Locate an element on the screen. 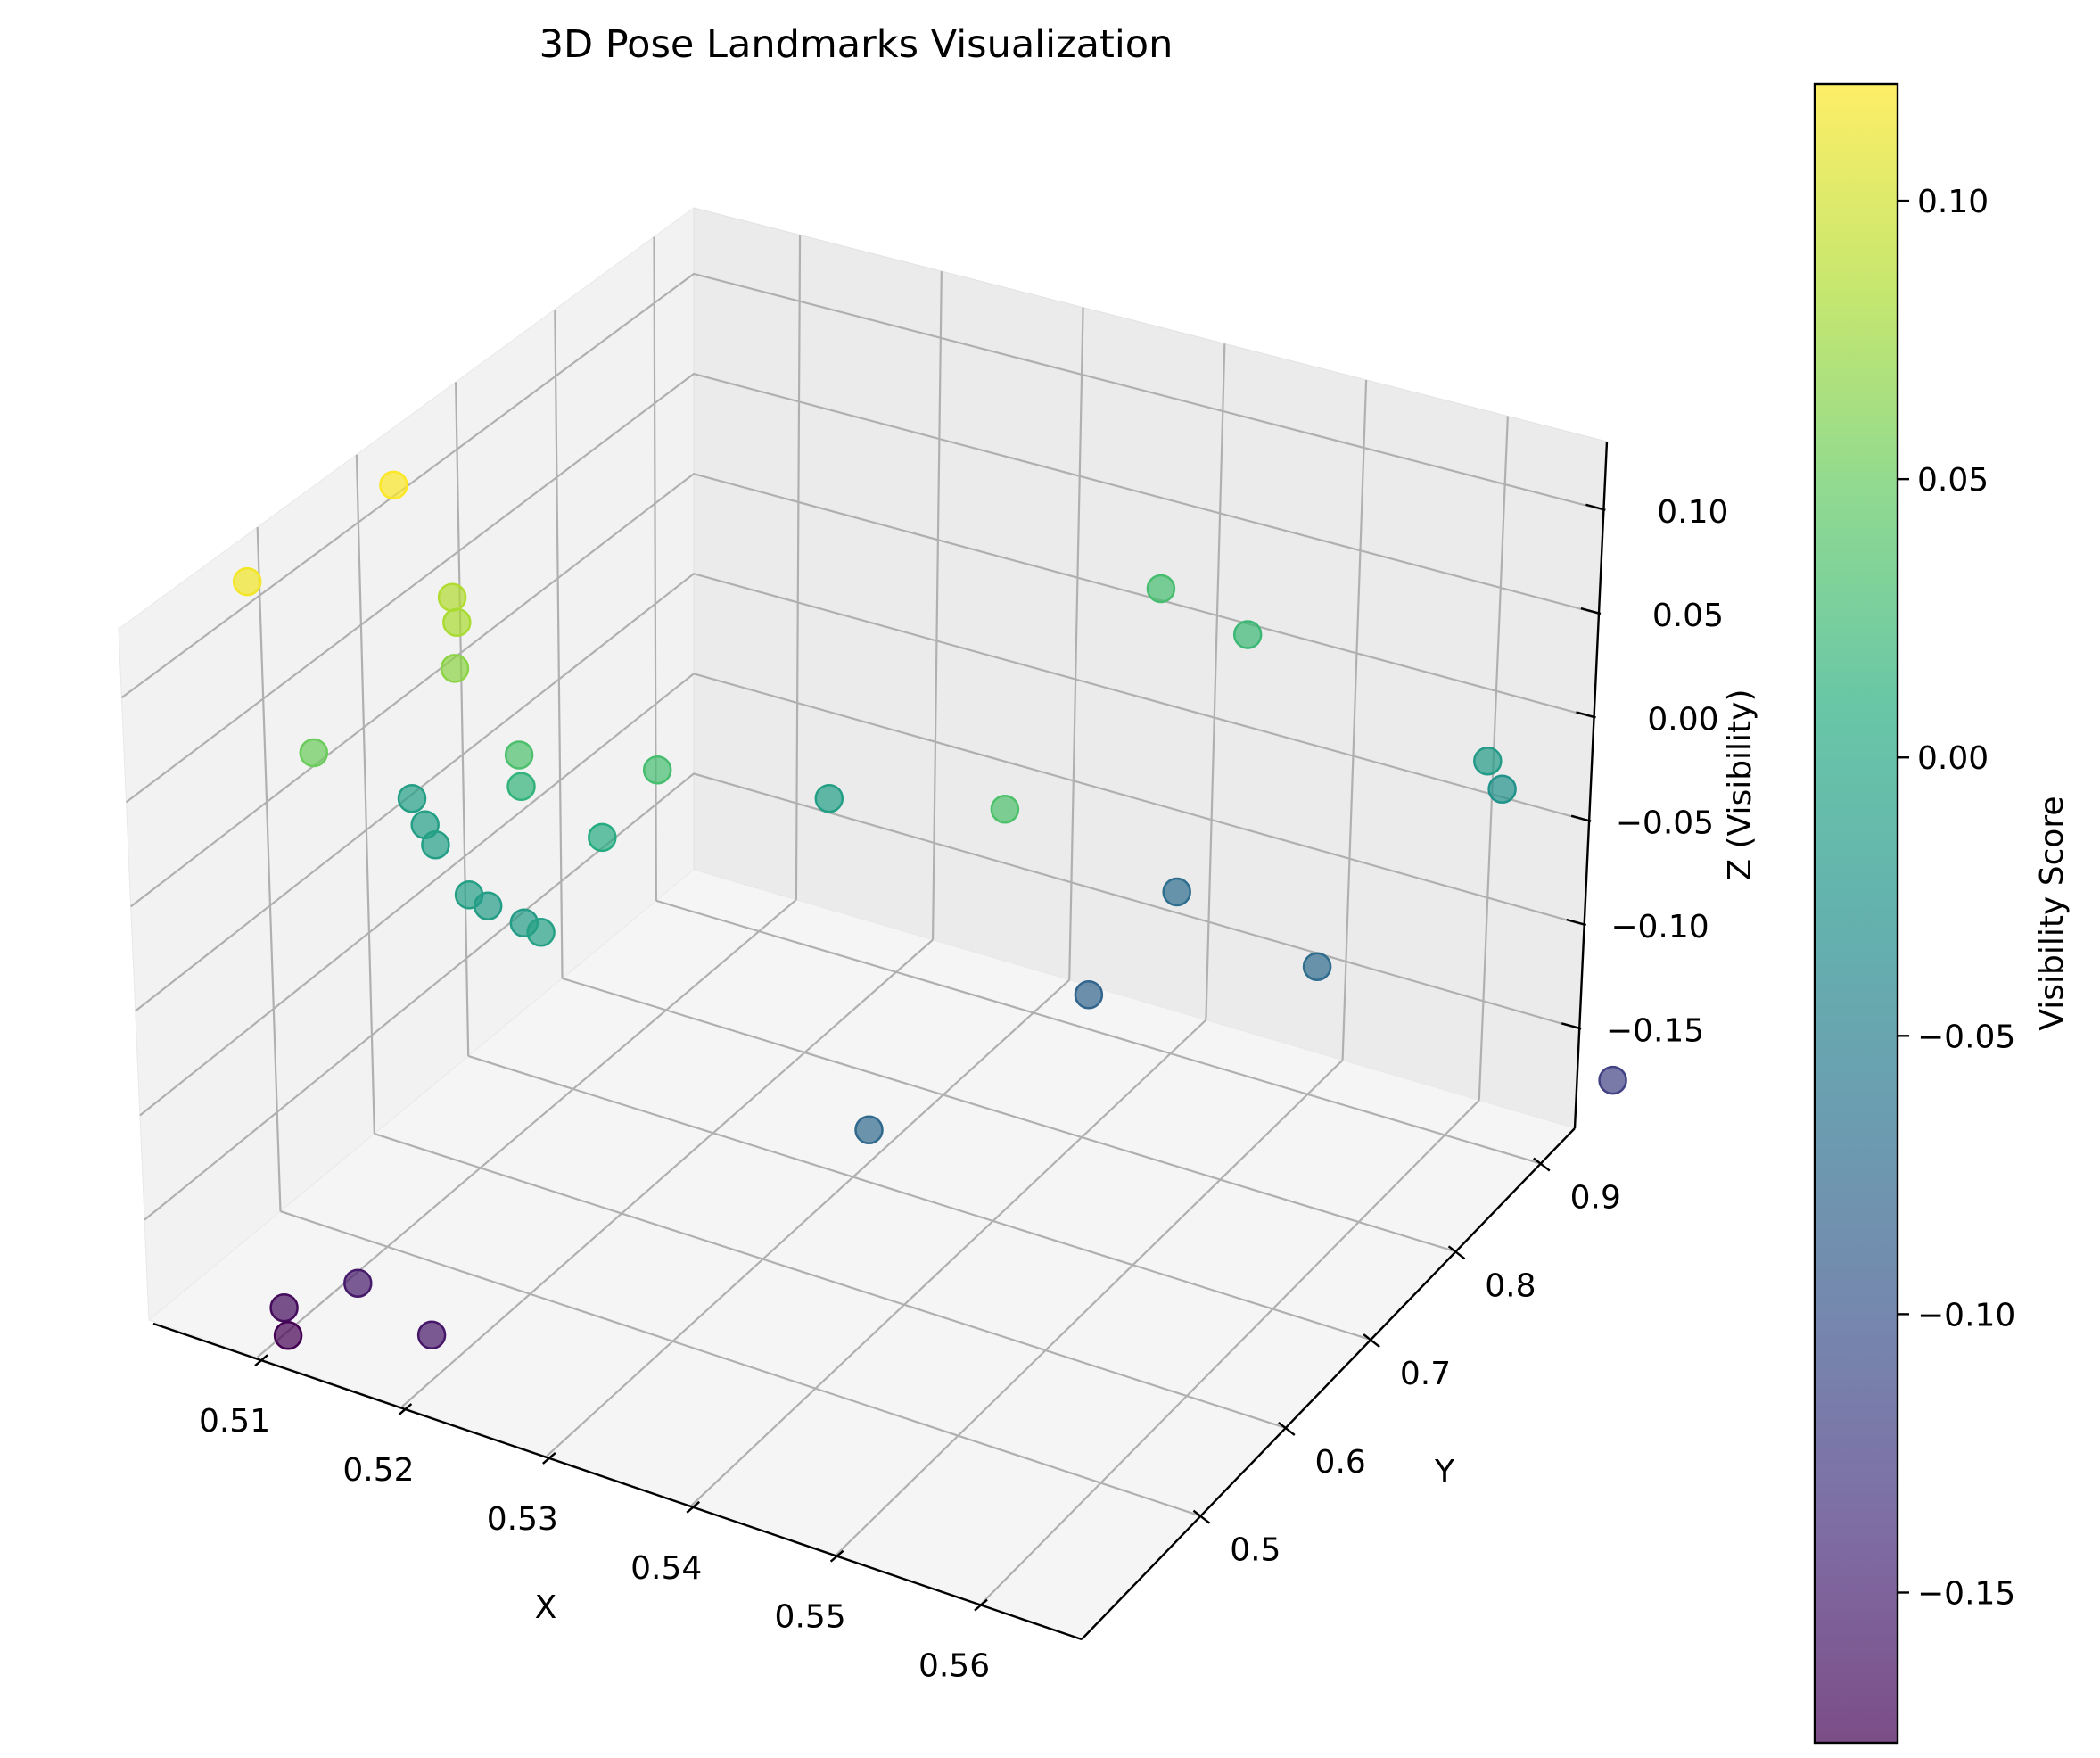 The height and width of the screenshot is (1758, 2100). x-tick-label: 0.51 is located at coordinates (235, 1421).